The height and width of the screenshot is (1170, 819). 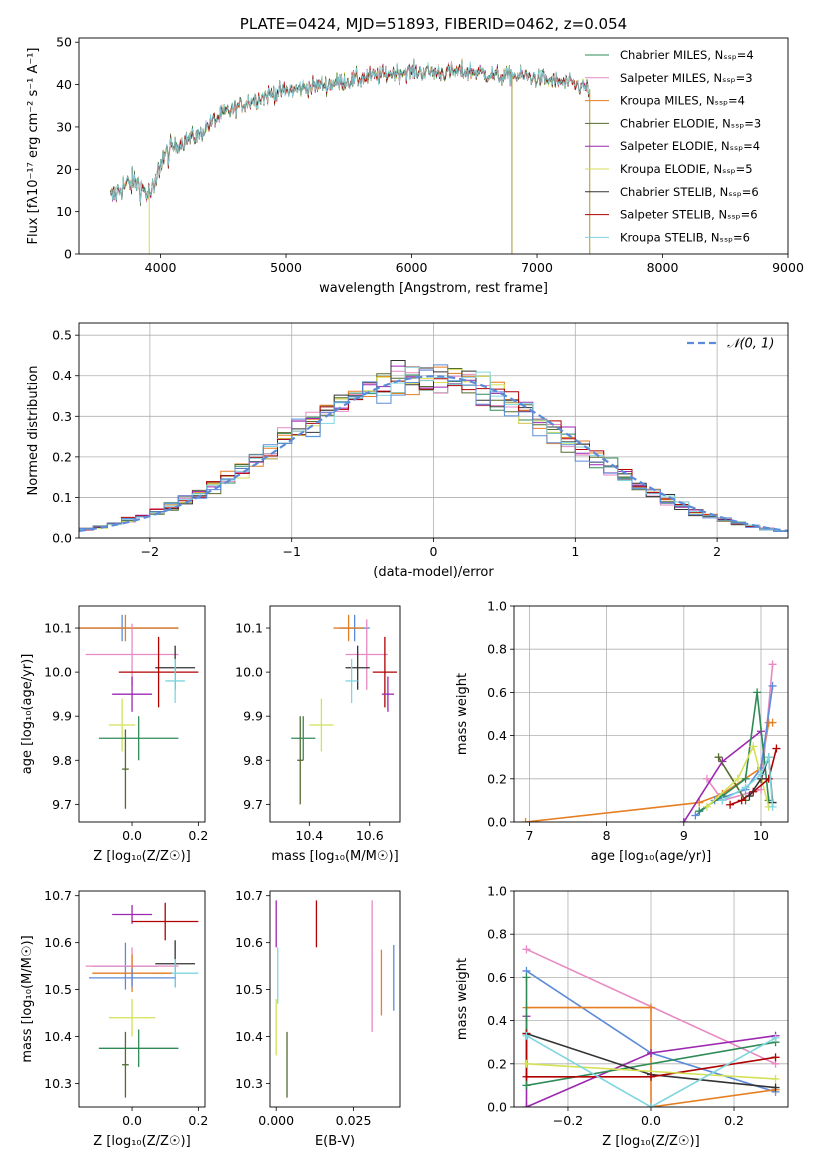 What do you see at coordinates (335, 1141) in the screenshot?
I see `x-axis-label: E(B-V)` at bounding box center [335, 1141].